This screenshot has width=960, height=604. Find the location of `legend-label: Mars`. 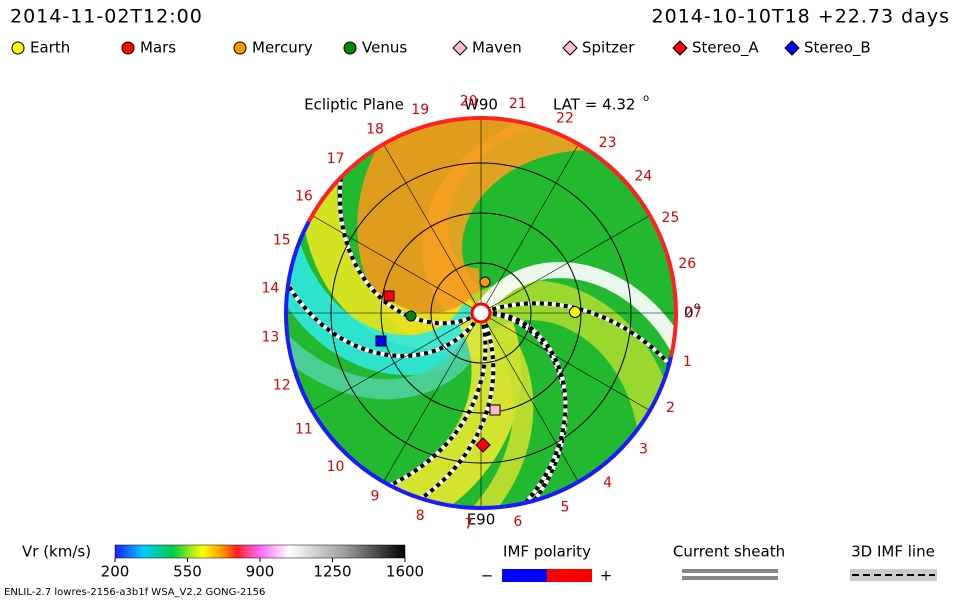

legend-label: Mars is located at coordinates (158, 48).